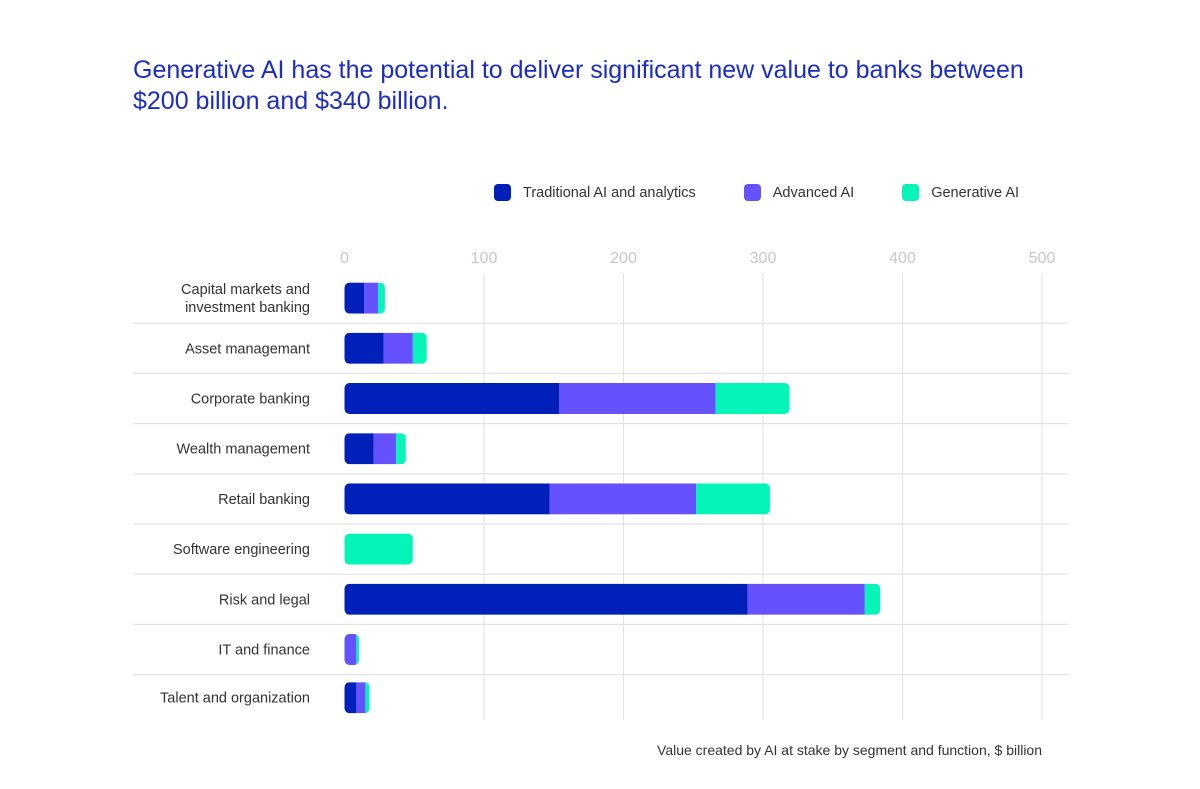 The height and width of the screenshot is (789, 1200). Describe the element at coordinates (484, 258) in the screenshot. I see `x-tick-label: 100` at that location.